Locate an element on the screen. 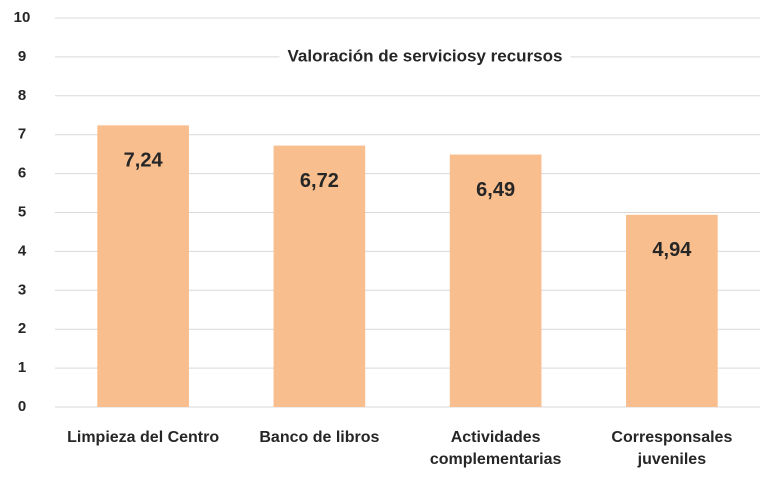  x-tick-label: Banco de libros is located at coordinates (319, 437).